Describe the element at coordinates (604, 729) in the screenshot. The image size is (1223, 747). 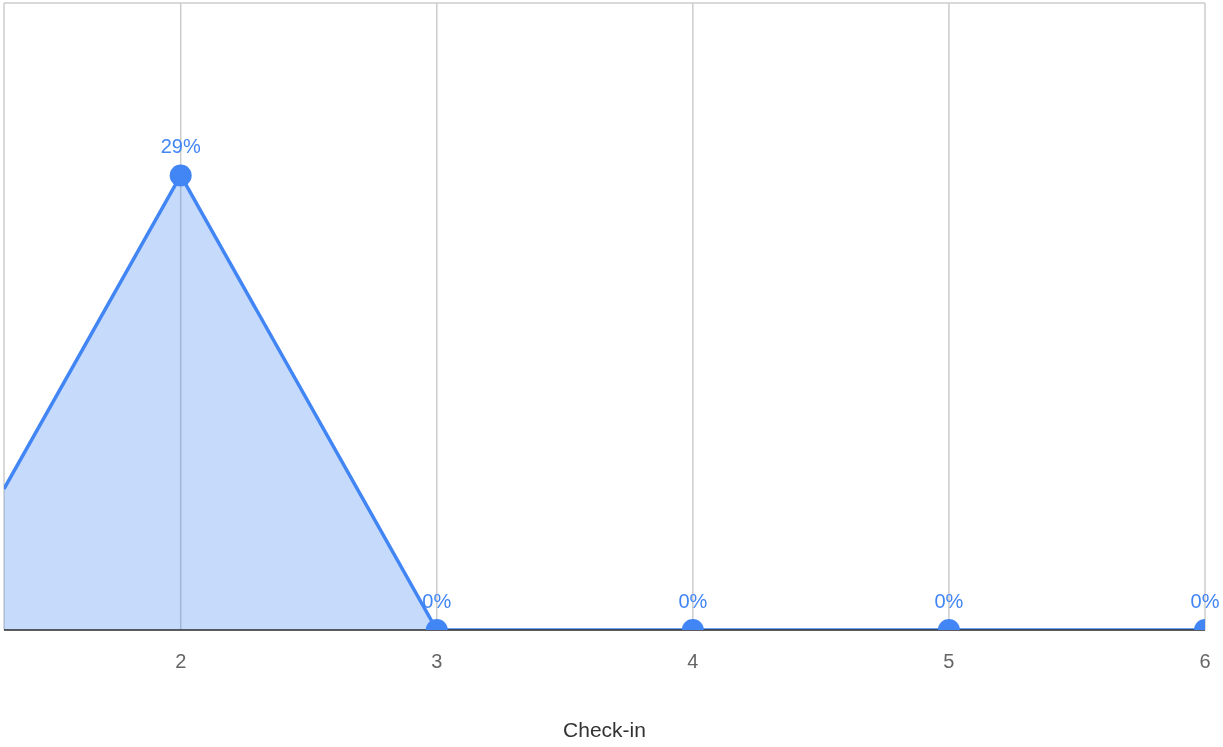
I see `x-axis-title: Check-in` at that location.